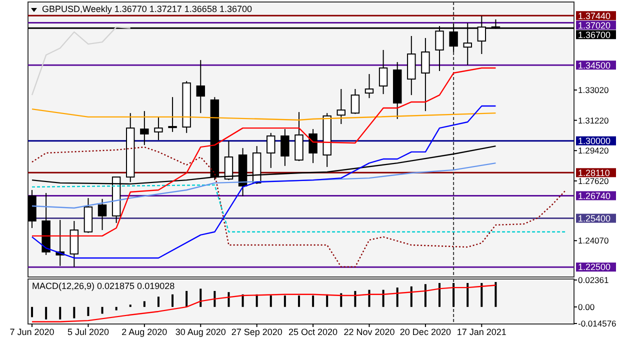 This screenshot has width=620, height=344. What do you see at coordinates (597, 323) in the screenshot?
I see `y-tick-label: -0.014576` at bounding box center [597, 323].